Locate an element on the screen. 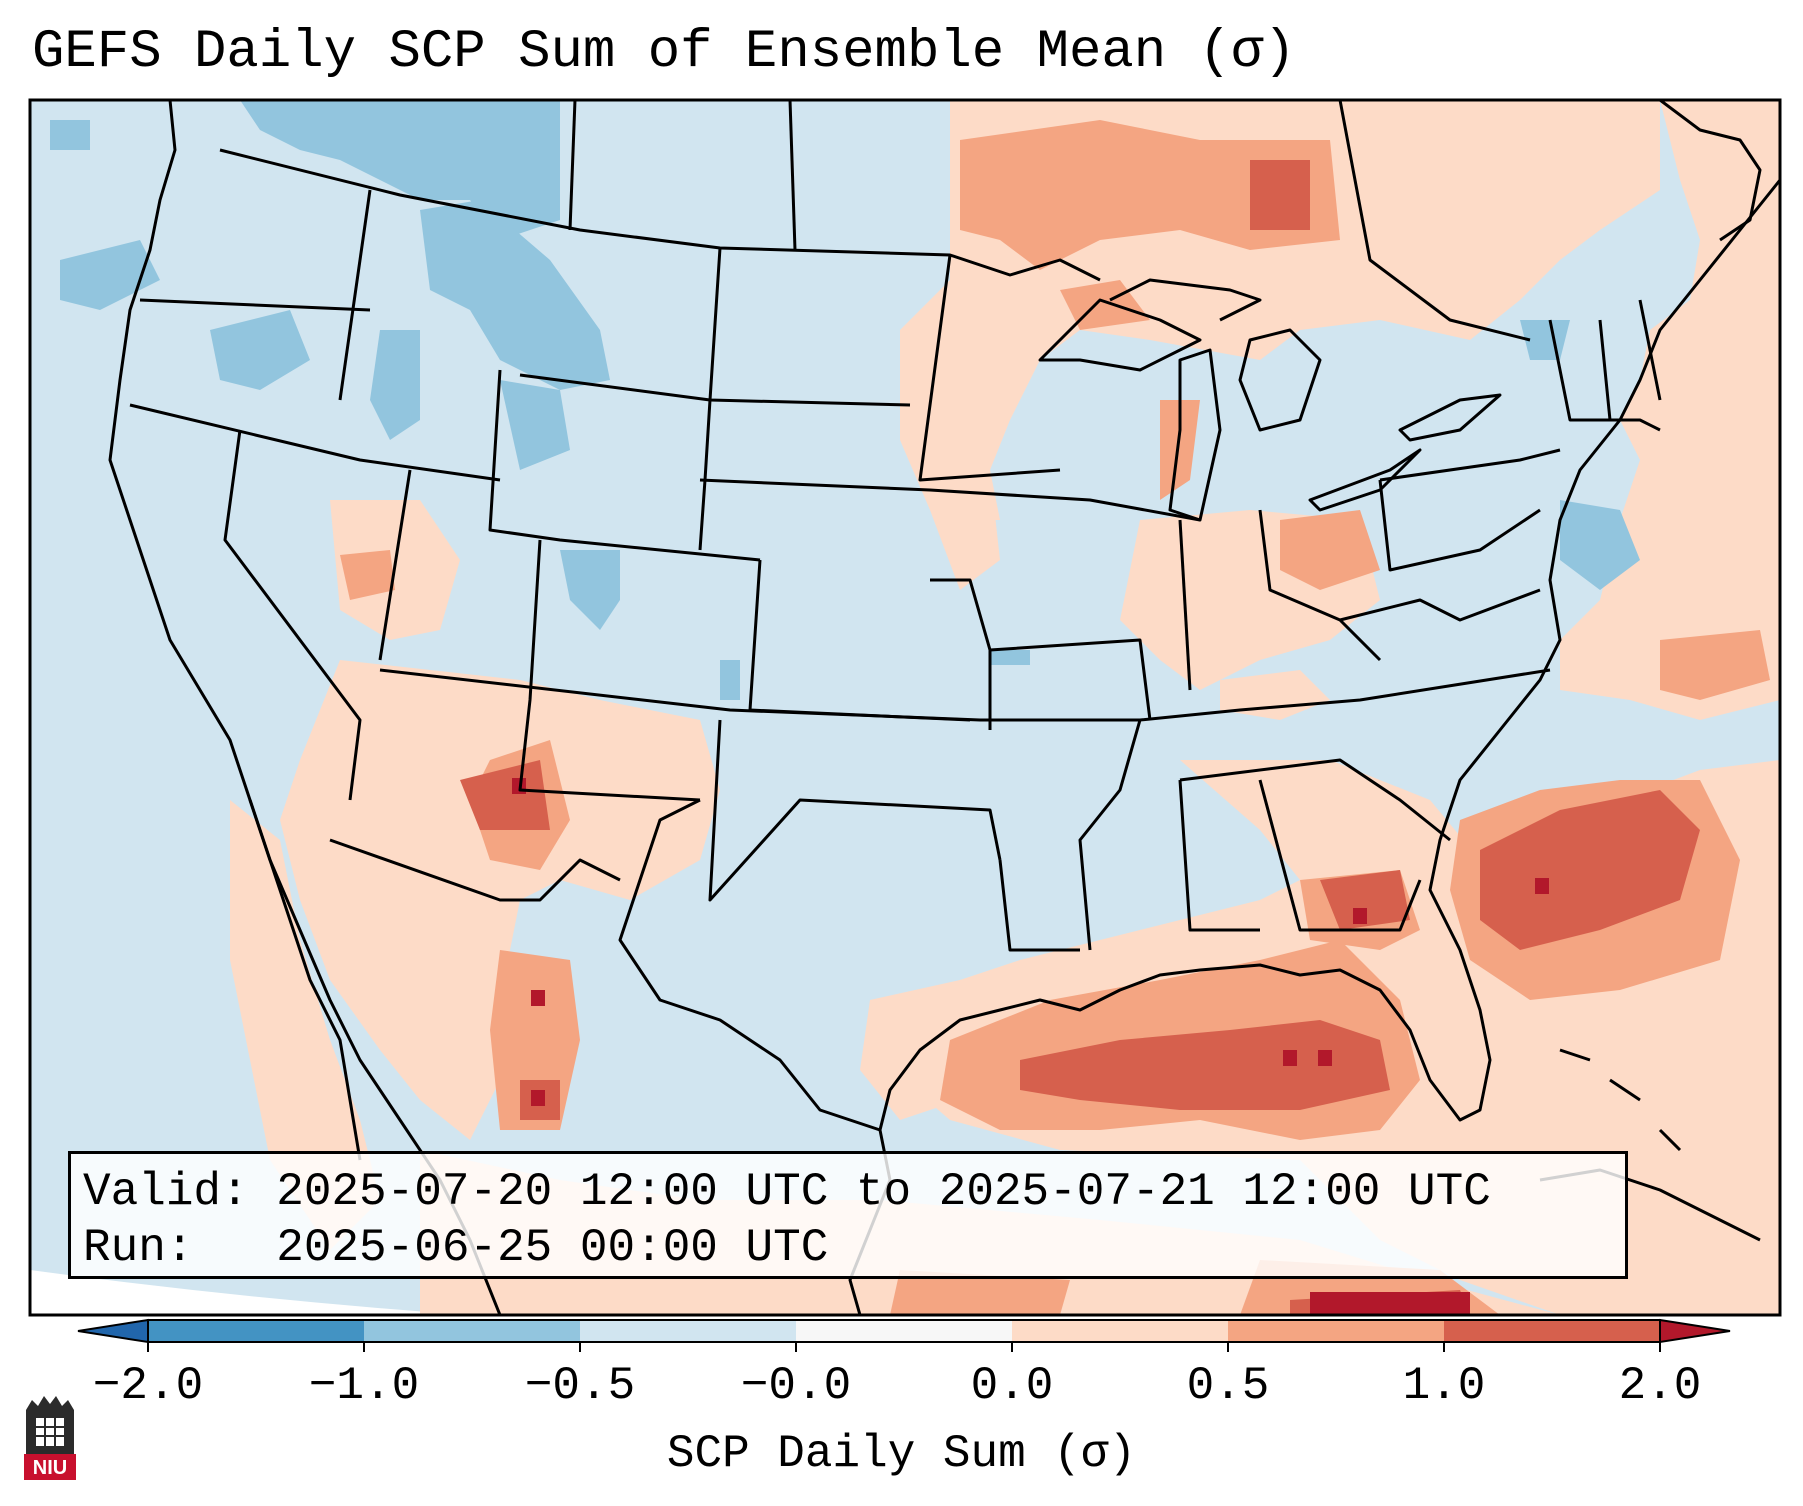 The image size is (1803, 1506). logo-text: NIU is located at coordinates (50, 1468).